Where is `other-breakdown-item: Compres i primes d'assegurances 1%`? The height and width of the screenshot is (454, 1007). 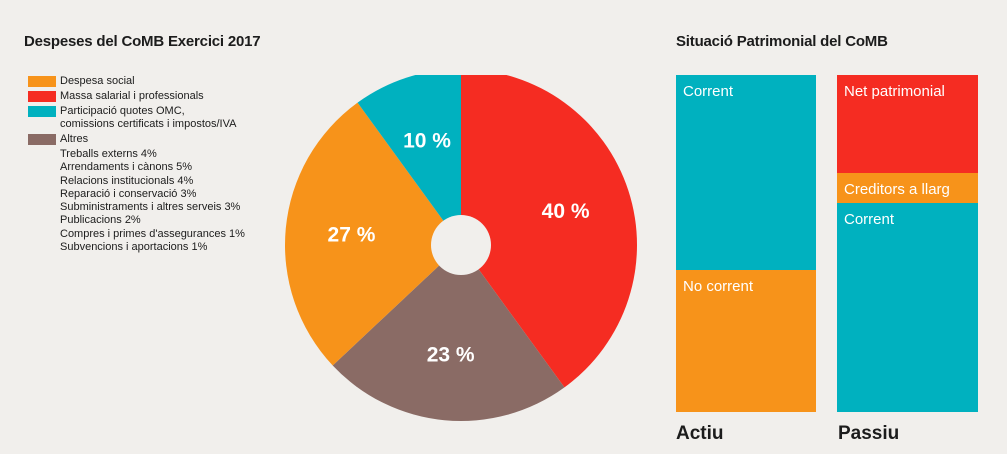 other-breakdown-item: Compres i primes d'assegurances 1% is located at coordinates (152, 233).